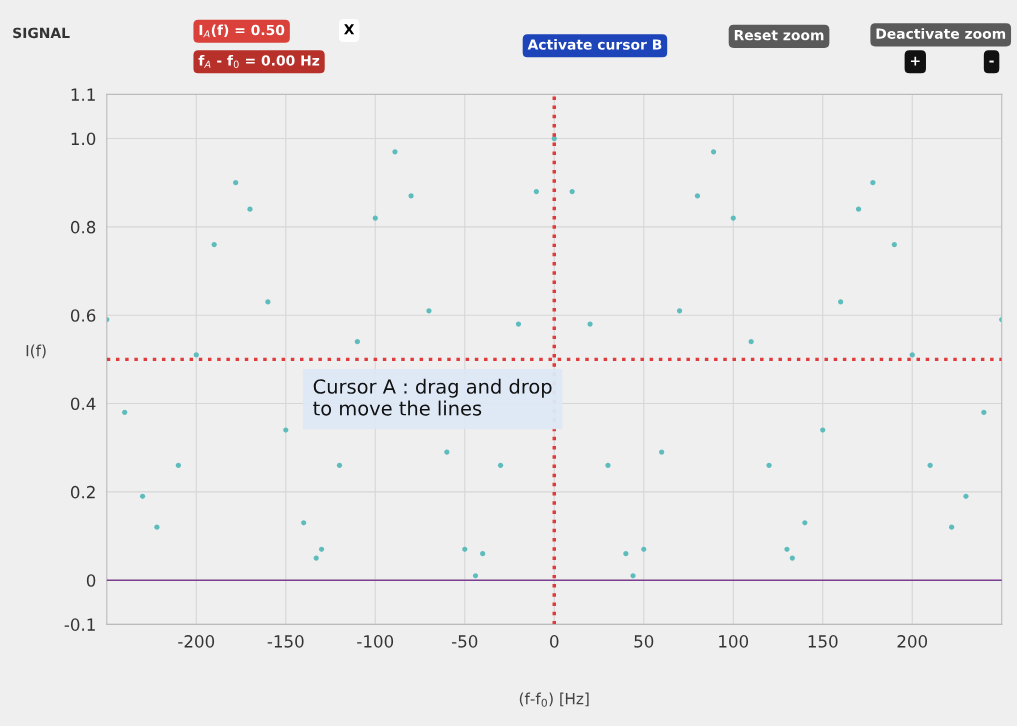  I want to click on y-axis-title: I(f), so click(36, 351).